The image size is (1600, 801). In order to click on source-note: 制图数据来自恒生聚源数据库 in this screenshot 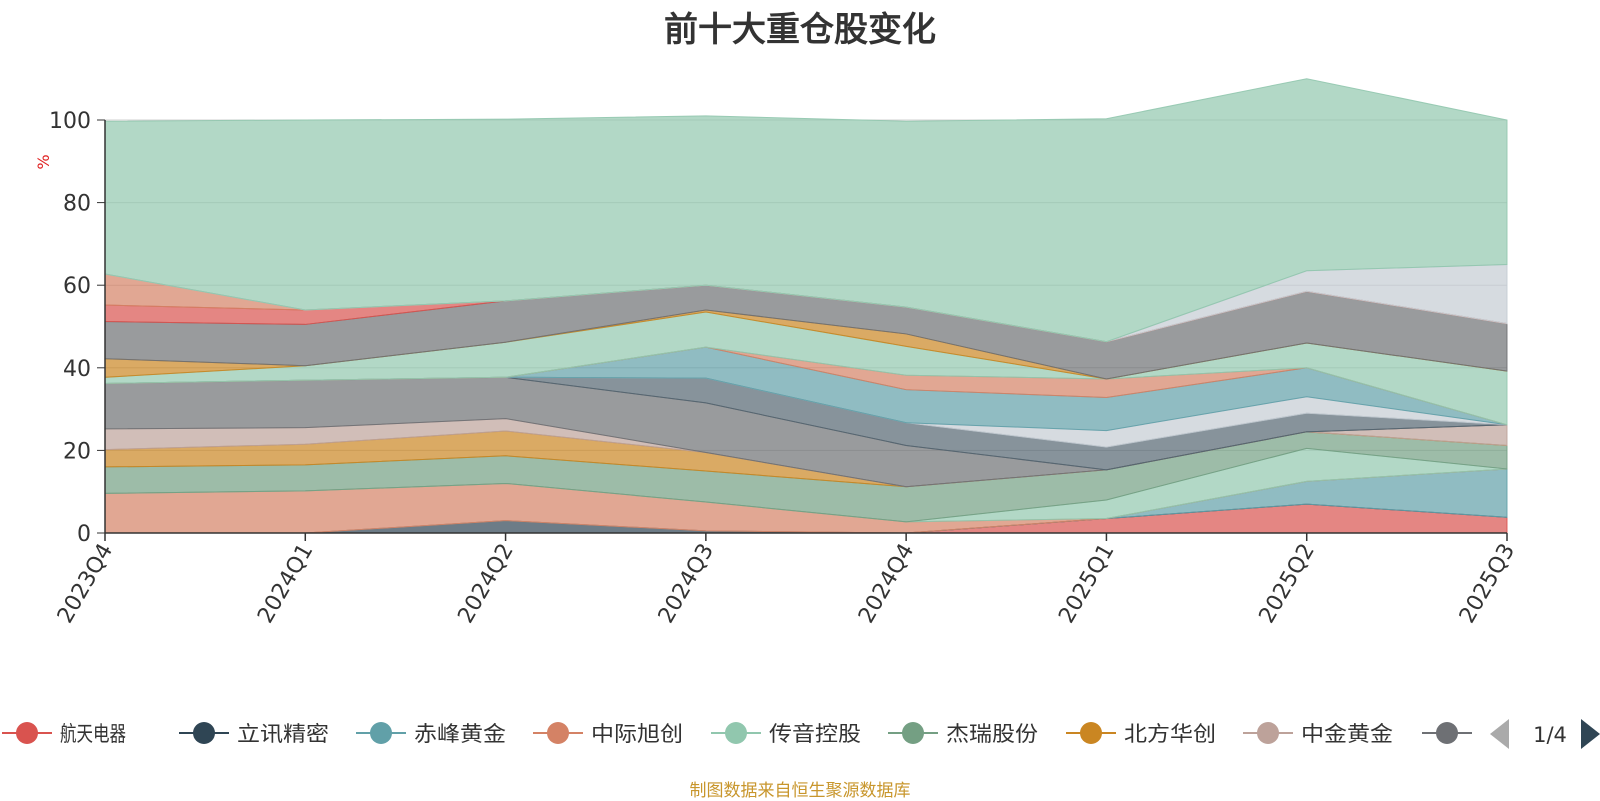, I will do `click(800, 791)`.